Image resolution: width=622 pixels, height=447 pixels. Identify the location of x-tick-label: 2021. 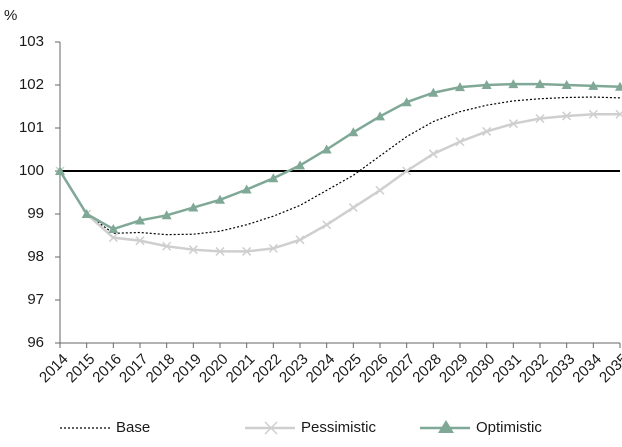
(241, 369).